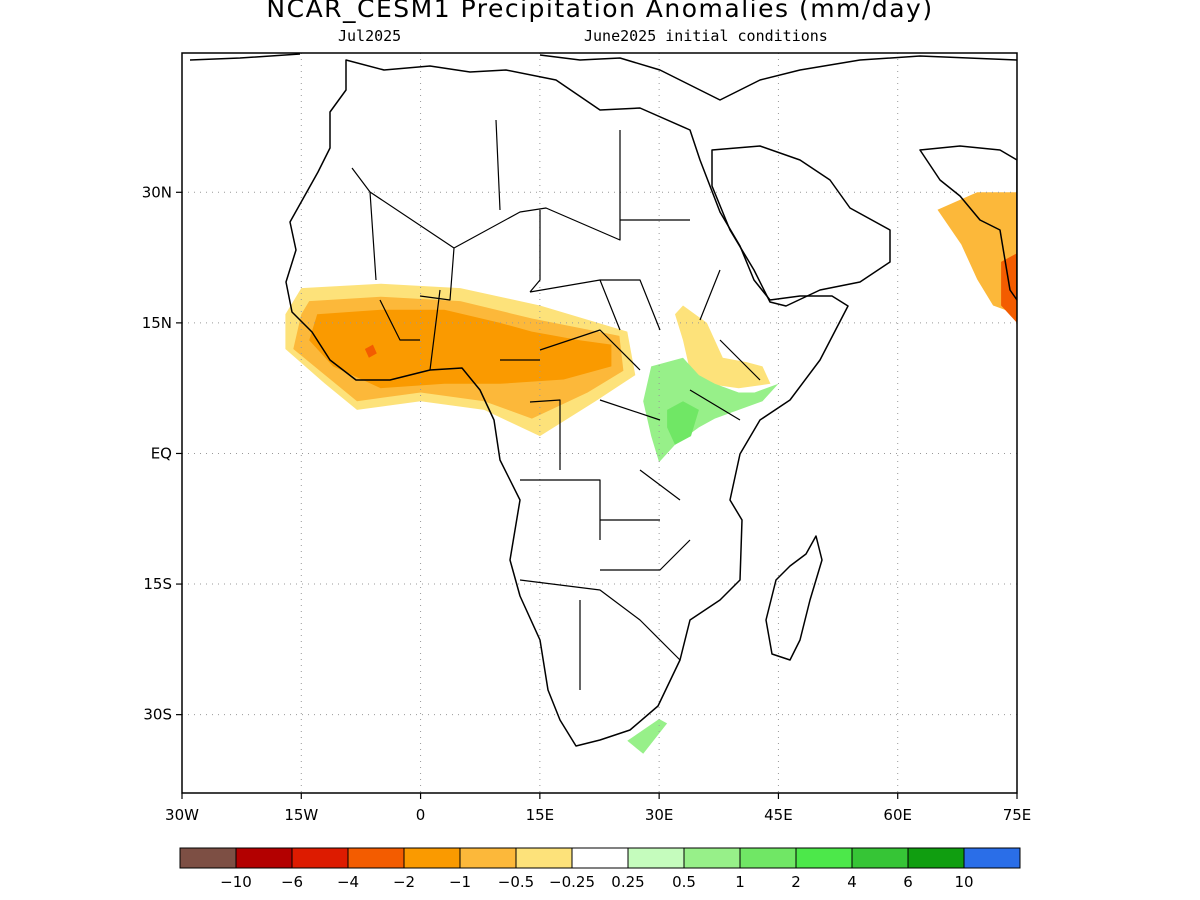  What do you see at coordinates (963, 882) in the screenshot?
I see `colorbar-label: 10` at bounding box center [963, 882].